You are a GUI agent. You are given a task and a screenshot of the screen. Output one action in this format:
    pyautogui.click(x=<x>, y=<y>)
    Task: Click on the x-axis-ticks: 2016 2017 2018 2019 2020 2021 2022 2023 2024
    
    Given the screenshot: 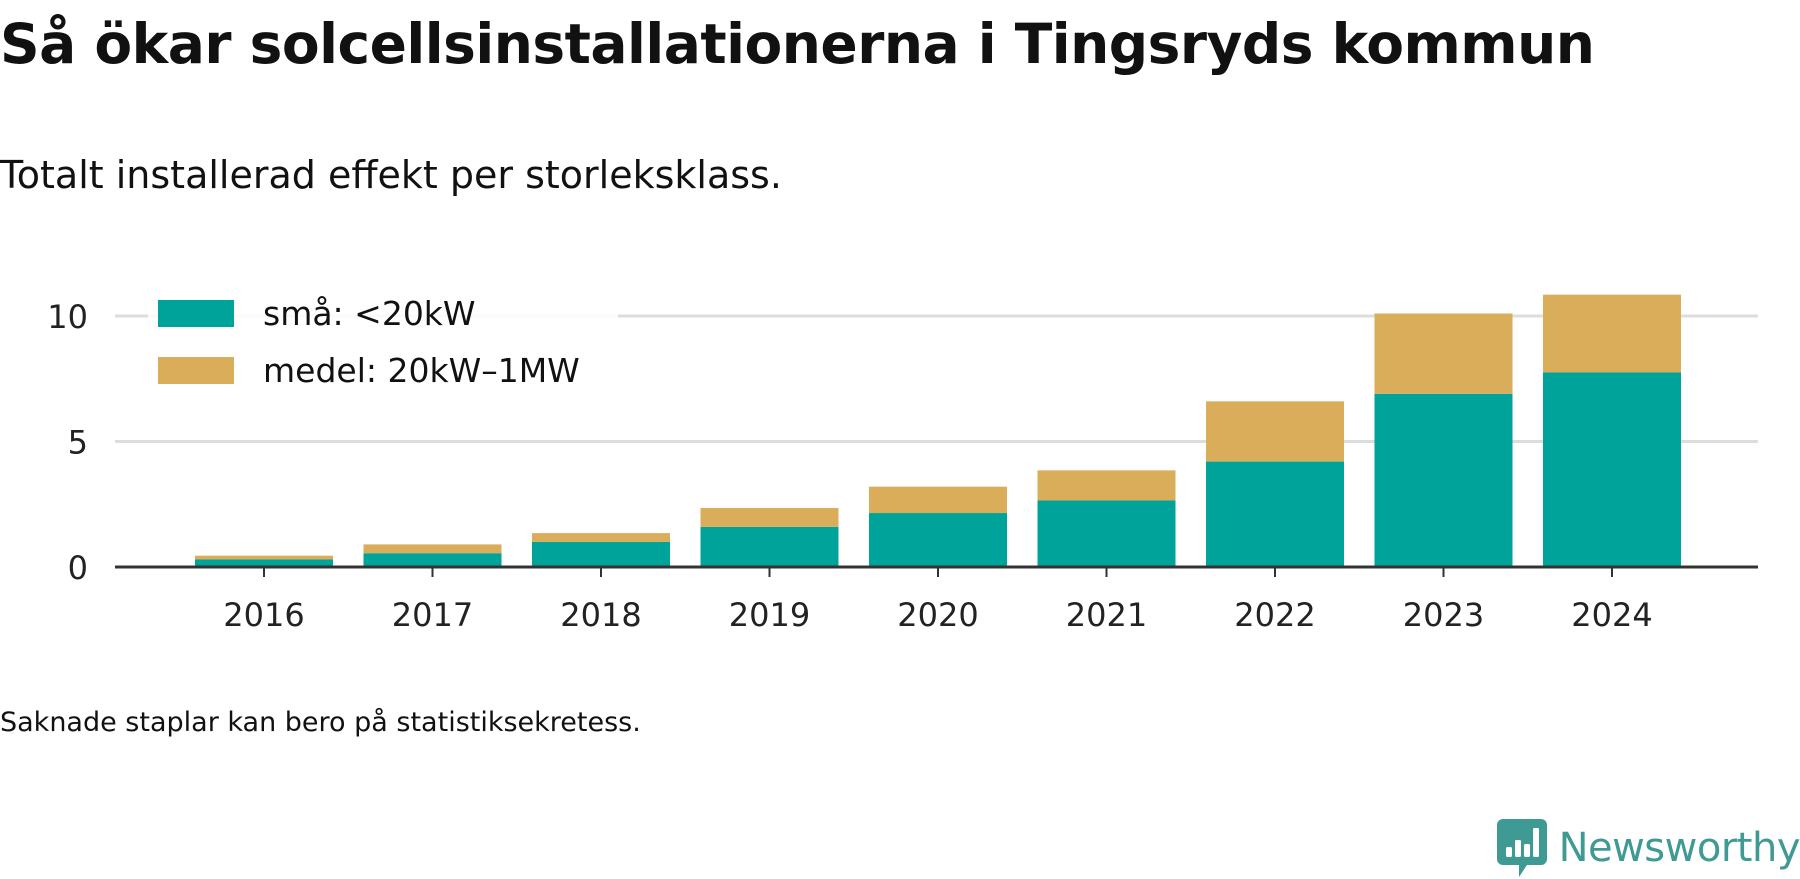 What is the action you would take?
    pyautogui.click(x=938, y=600)
    